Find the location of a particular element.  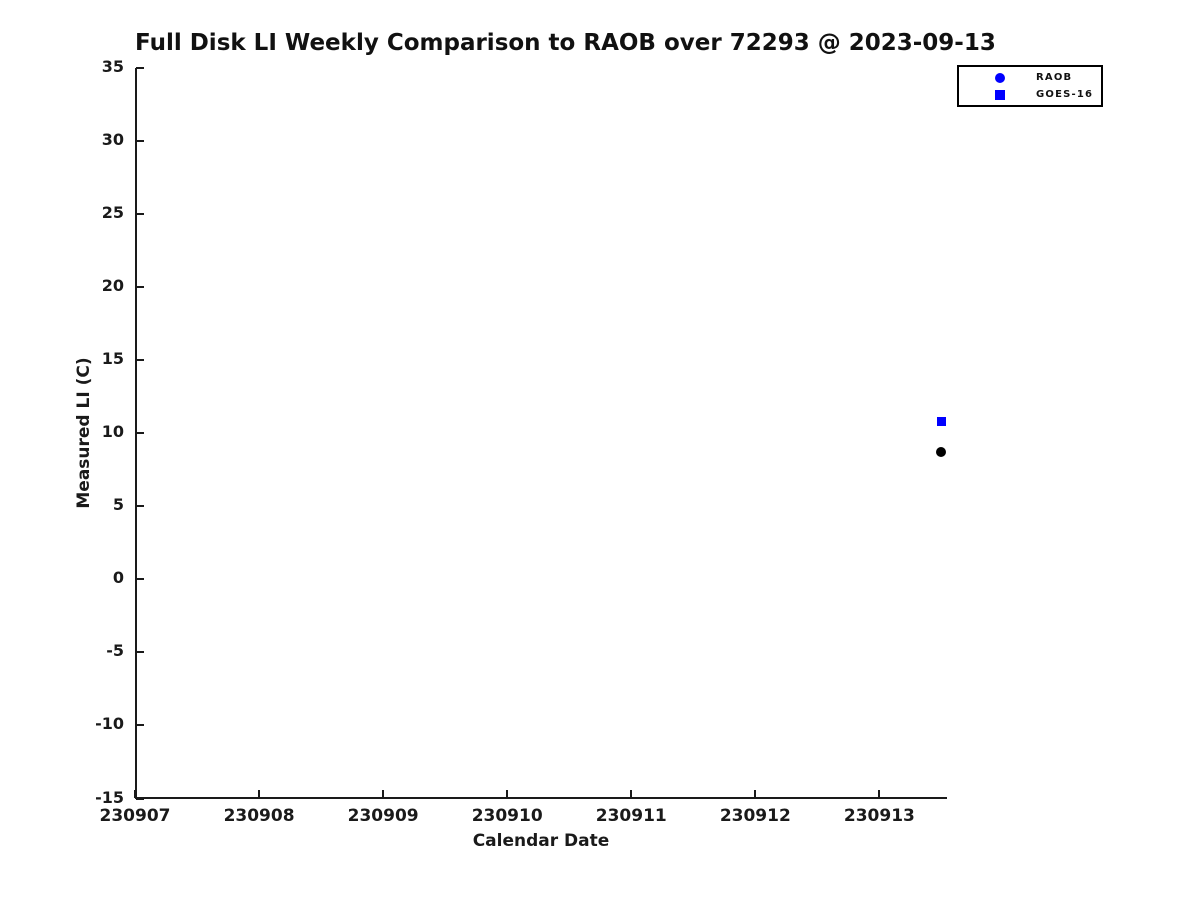

legend-label-goes-16: GOES-16 is located at coordinates (1065, 94).